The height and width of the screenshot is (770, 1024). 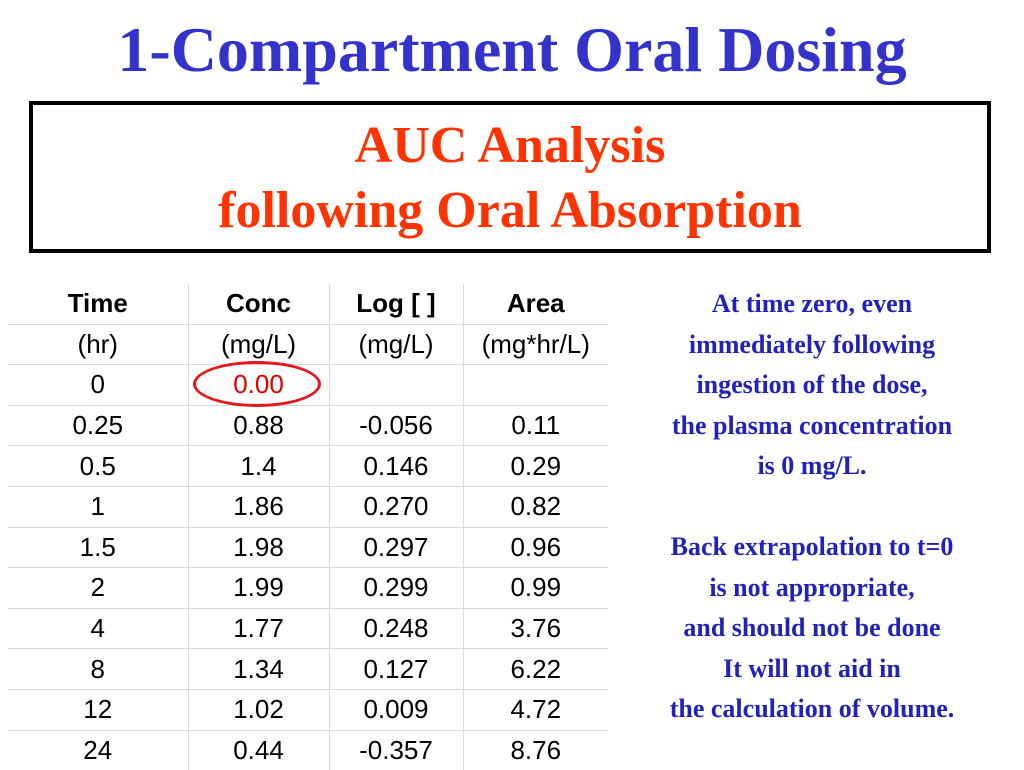 I want to click on table-row: 0.5 1.4 0.146 0.29, so click(x=308, y=466).